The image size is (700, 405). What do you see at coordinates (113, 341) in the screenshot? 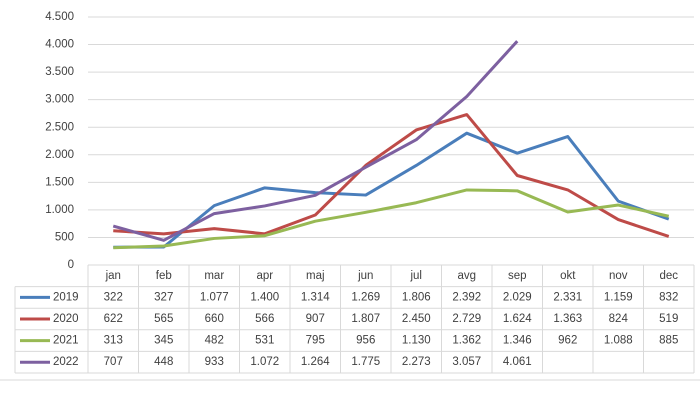
I see `table-value: 313` at bounding box center [113, 341].